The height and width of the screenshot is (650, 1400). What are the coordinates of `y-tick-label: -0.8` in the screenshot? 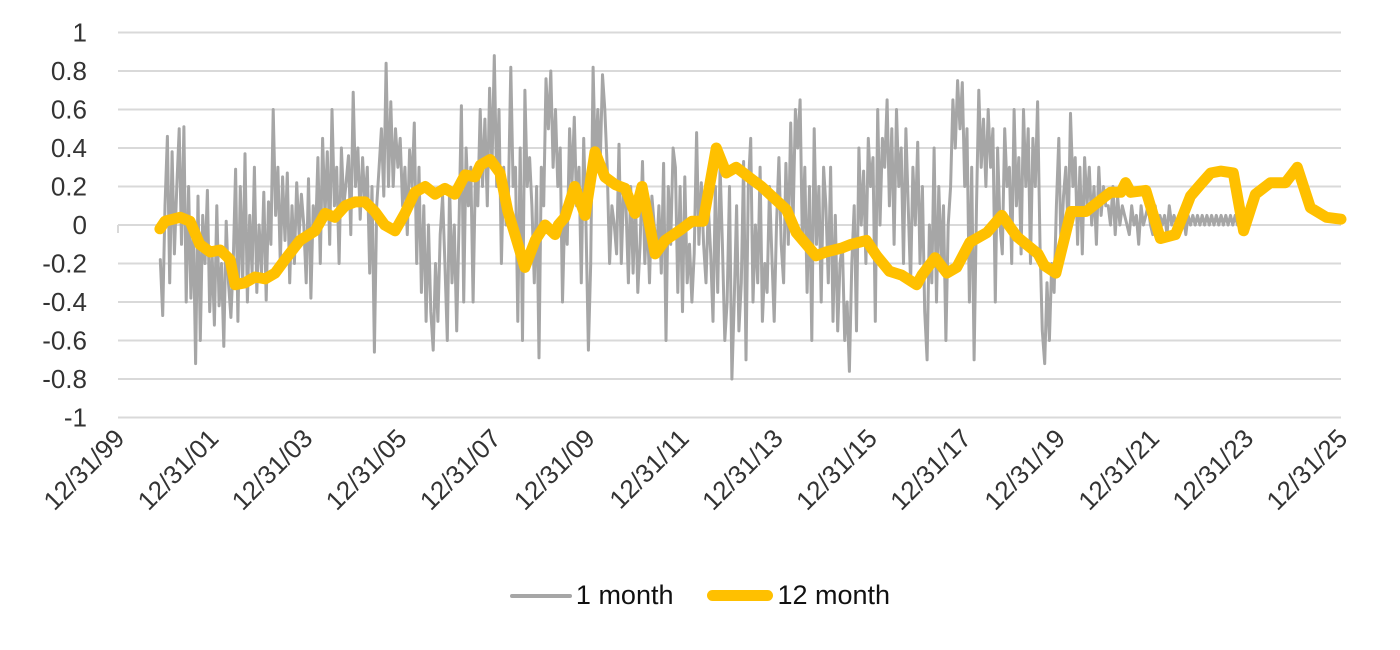 It's located at (64, 379).